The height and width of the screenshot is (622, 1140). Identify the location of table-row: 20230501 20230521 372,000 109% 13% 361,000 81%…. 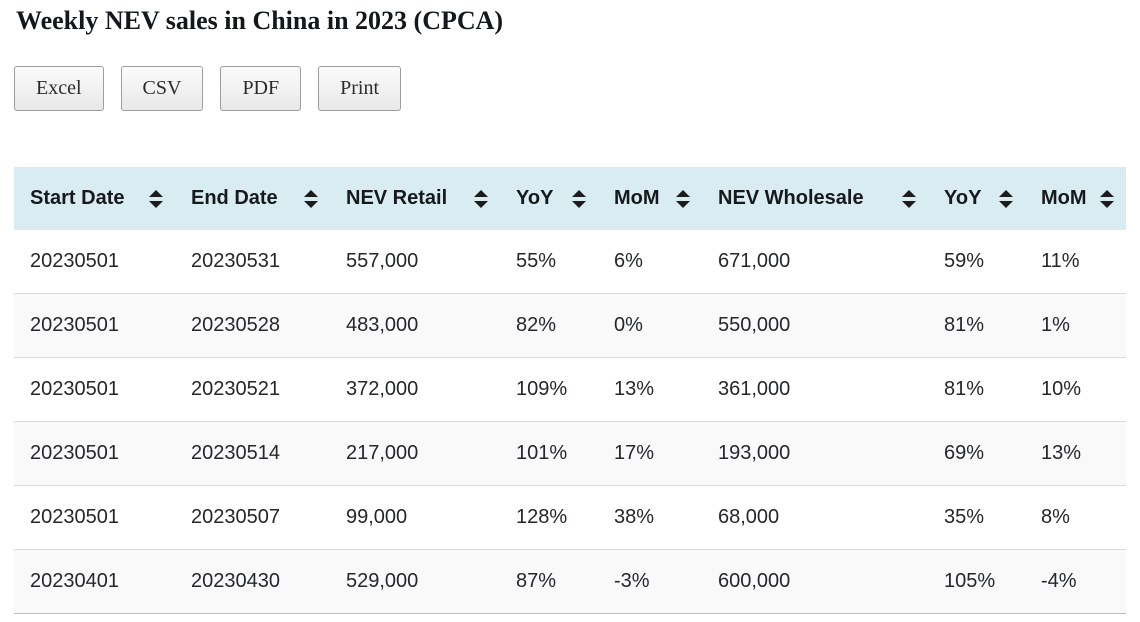
(570, 389).